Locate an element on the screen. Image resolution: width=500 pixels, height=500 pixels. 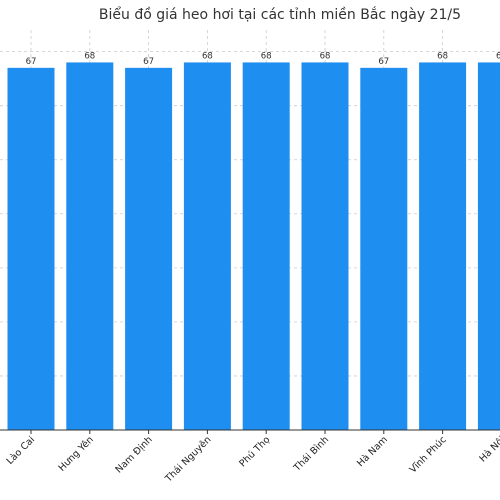
x-tick-label: Thái Nguyên is located at coordinates (188, 459).